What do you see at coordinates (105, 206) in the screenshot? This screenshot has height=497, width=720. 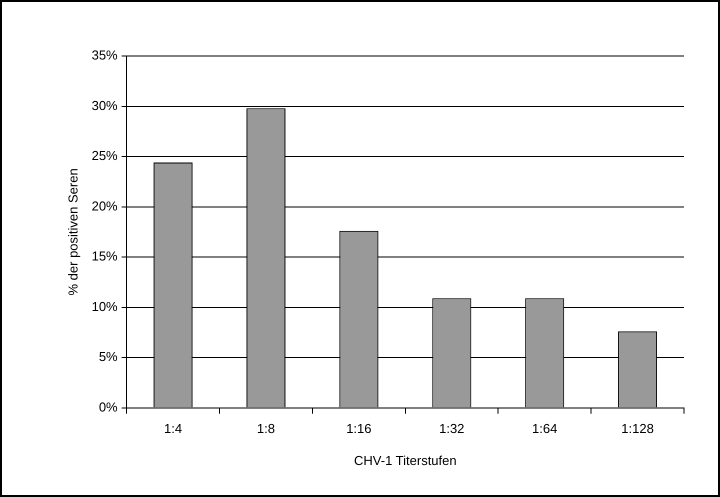 I see `y-tick-label: 20%` at bounding box center [105, 206].